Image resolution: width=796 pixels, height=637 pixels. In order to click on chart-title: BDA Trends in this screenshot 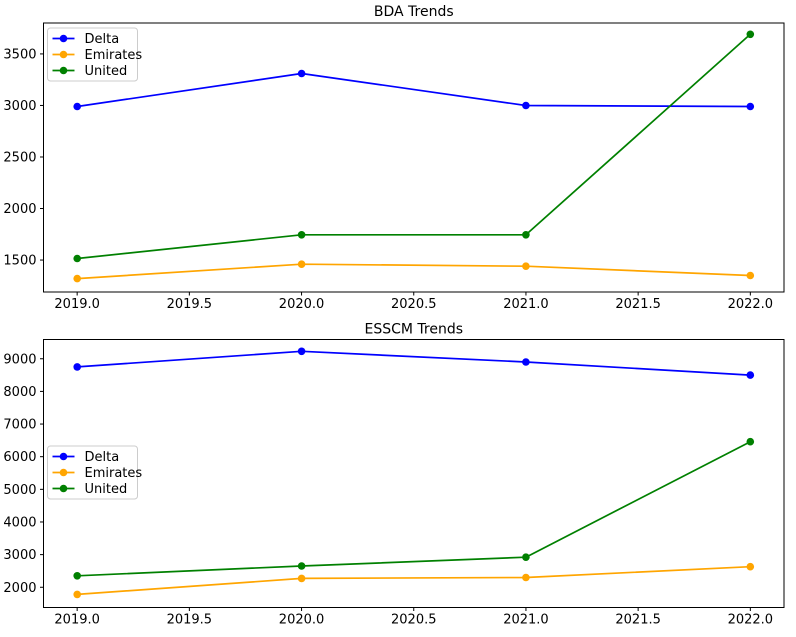, I will do `click(414, 12)`.